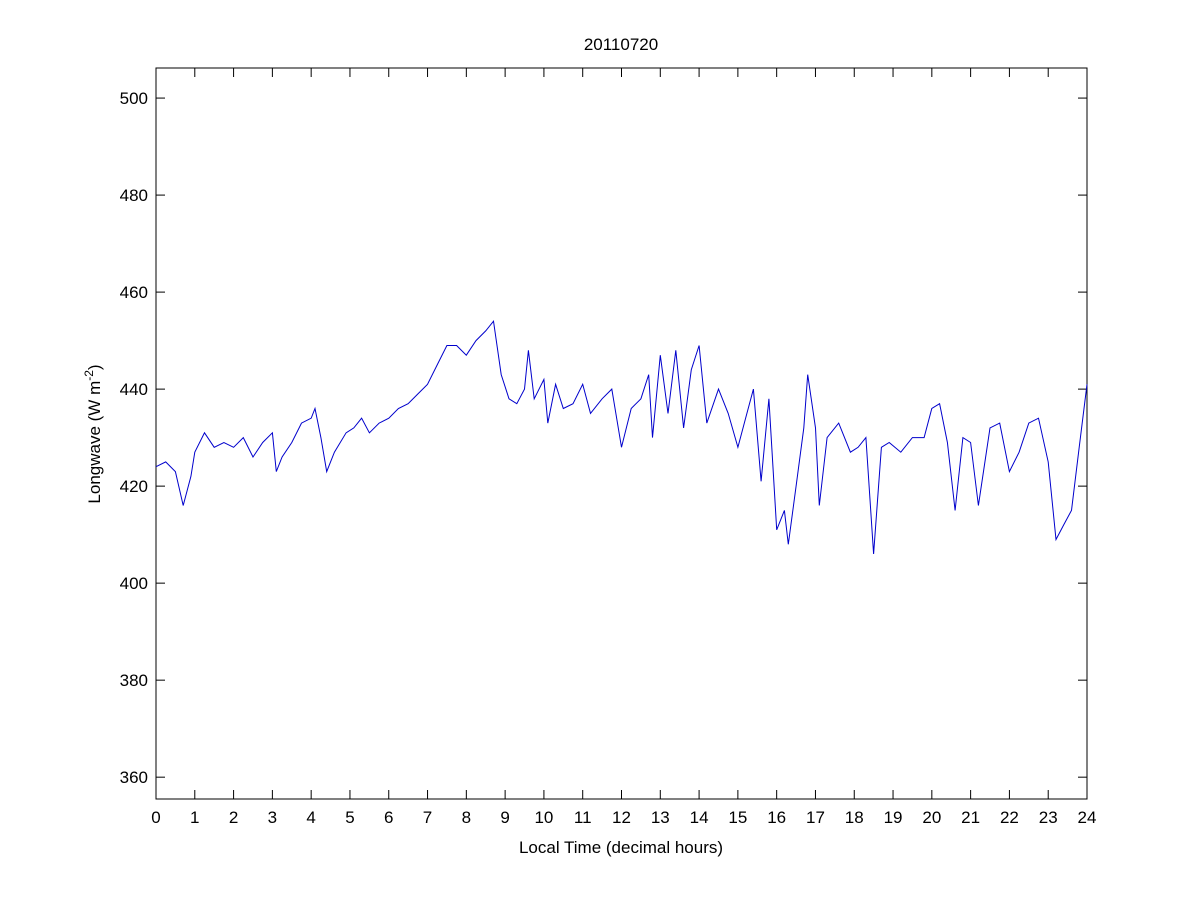  What do you see at coordinates (699, 817) in the screenshot?
I see `x-tick-label: 14` at bounding box center [699, 817].